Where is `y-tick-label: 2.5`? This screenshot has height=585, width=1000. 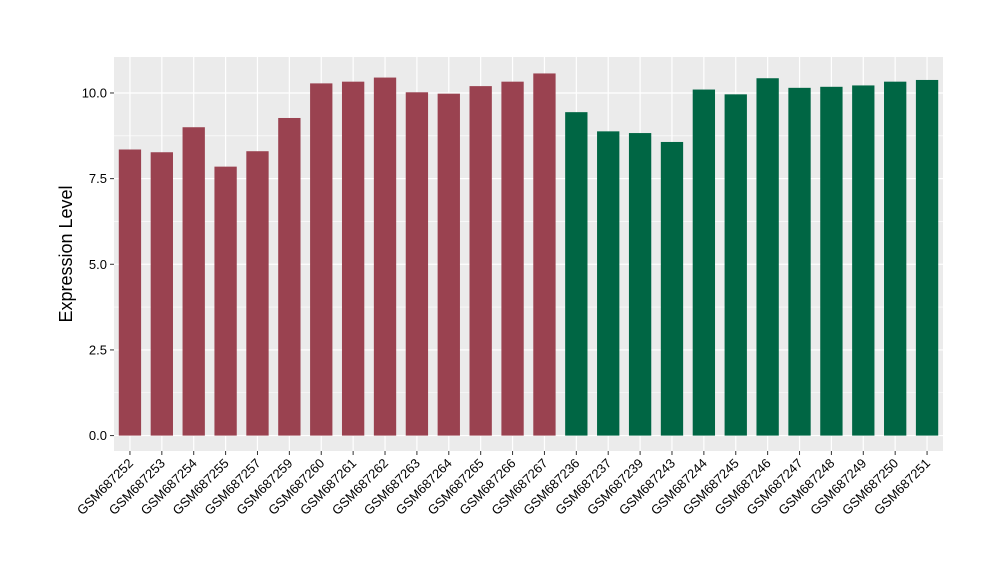
y-tick-label: 2.5 is located at coordinates (98, 349).